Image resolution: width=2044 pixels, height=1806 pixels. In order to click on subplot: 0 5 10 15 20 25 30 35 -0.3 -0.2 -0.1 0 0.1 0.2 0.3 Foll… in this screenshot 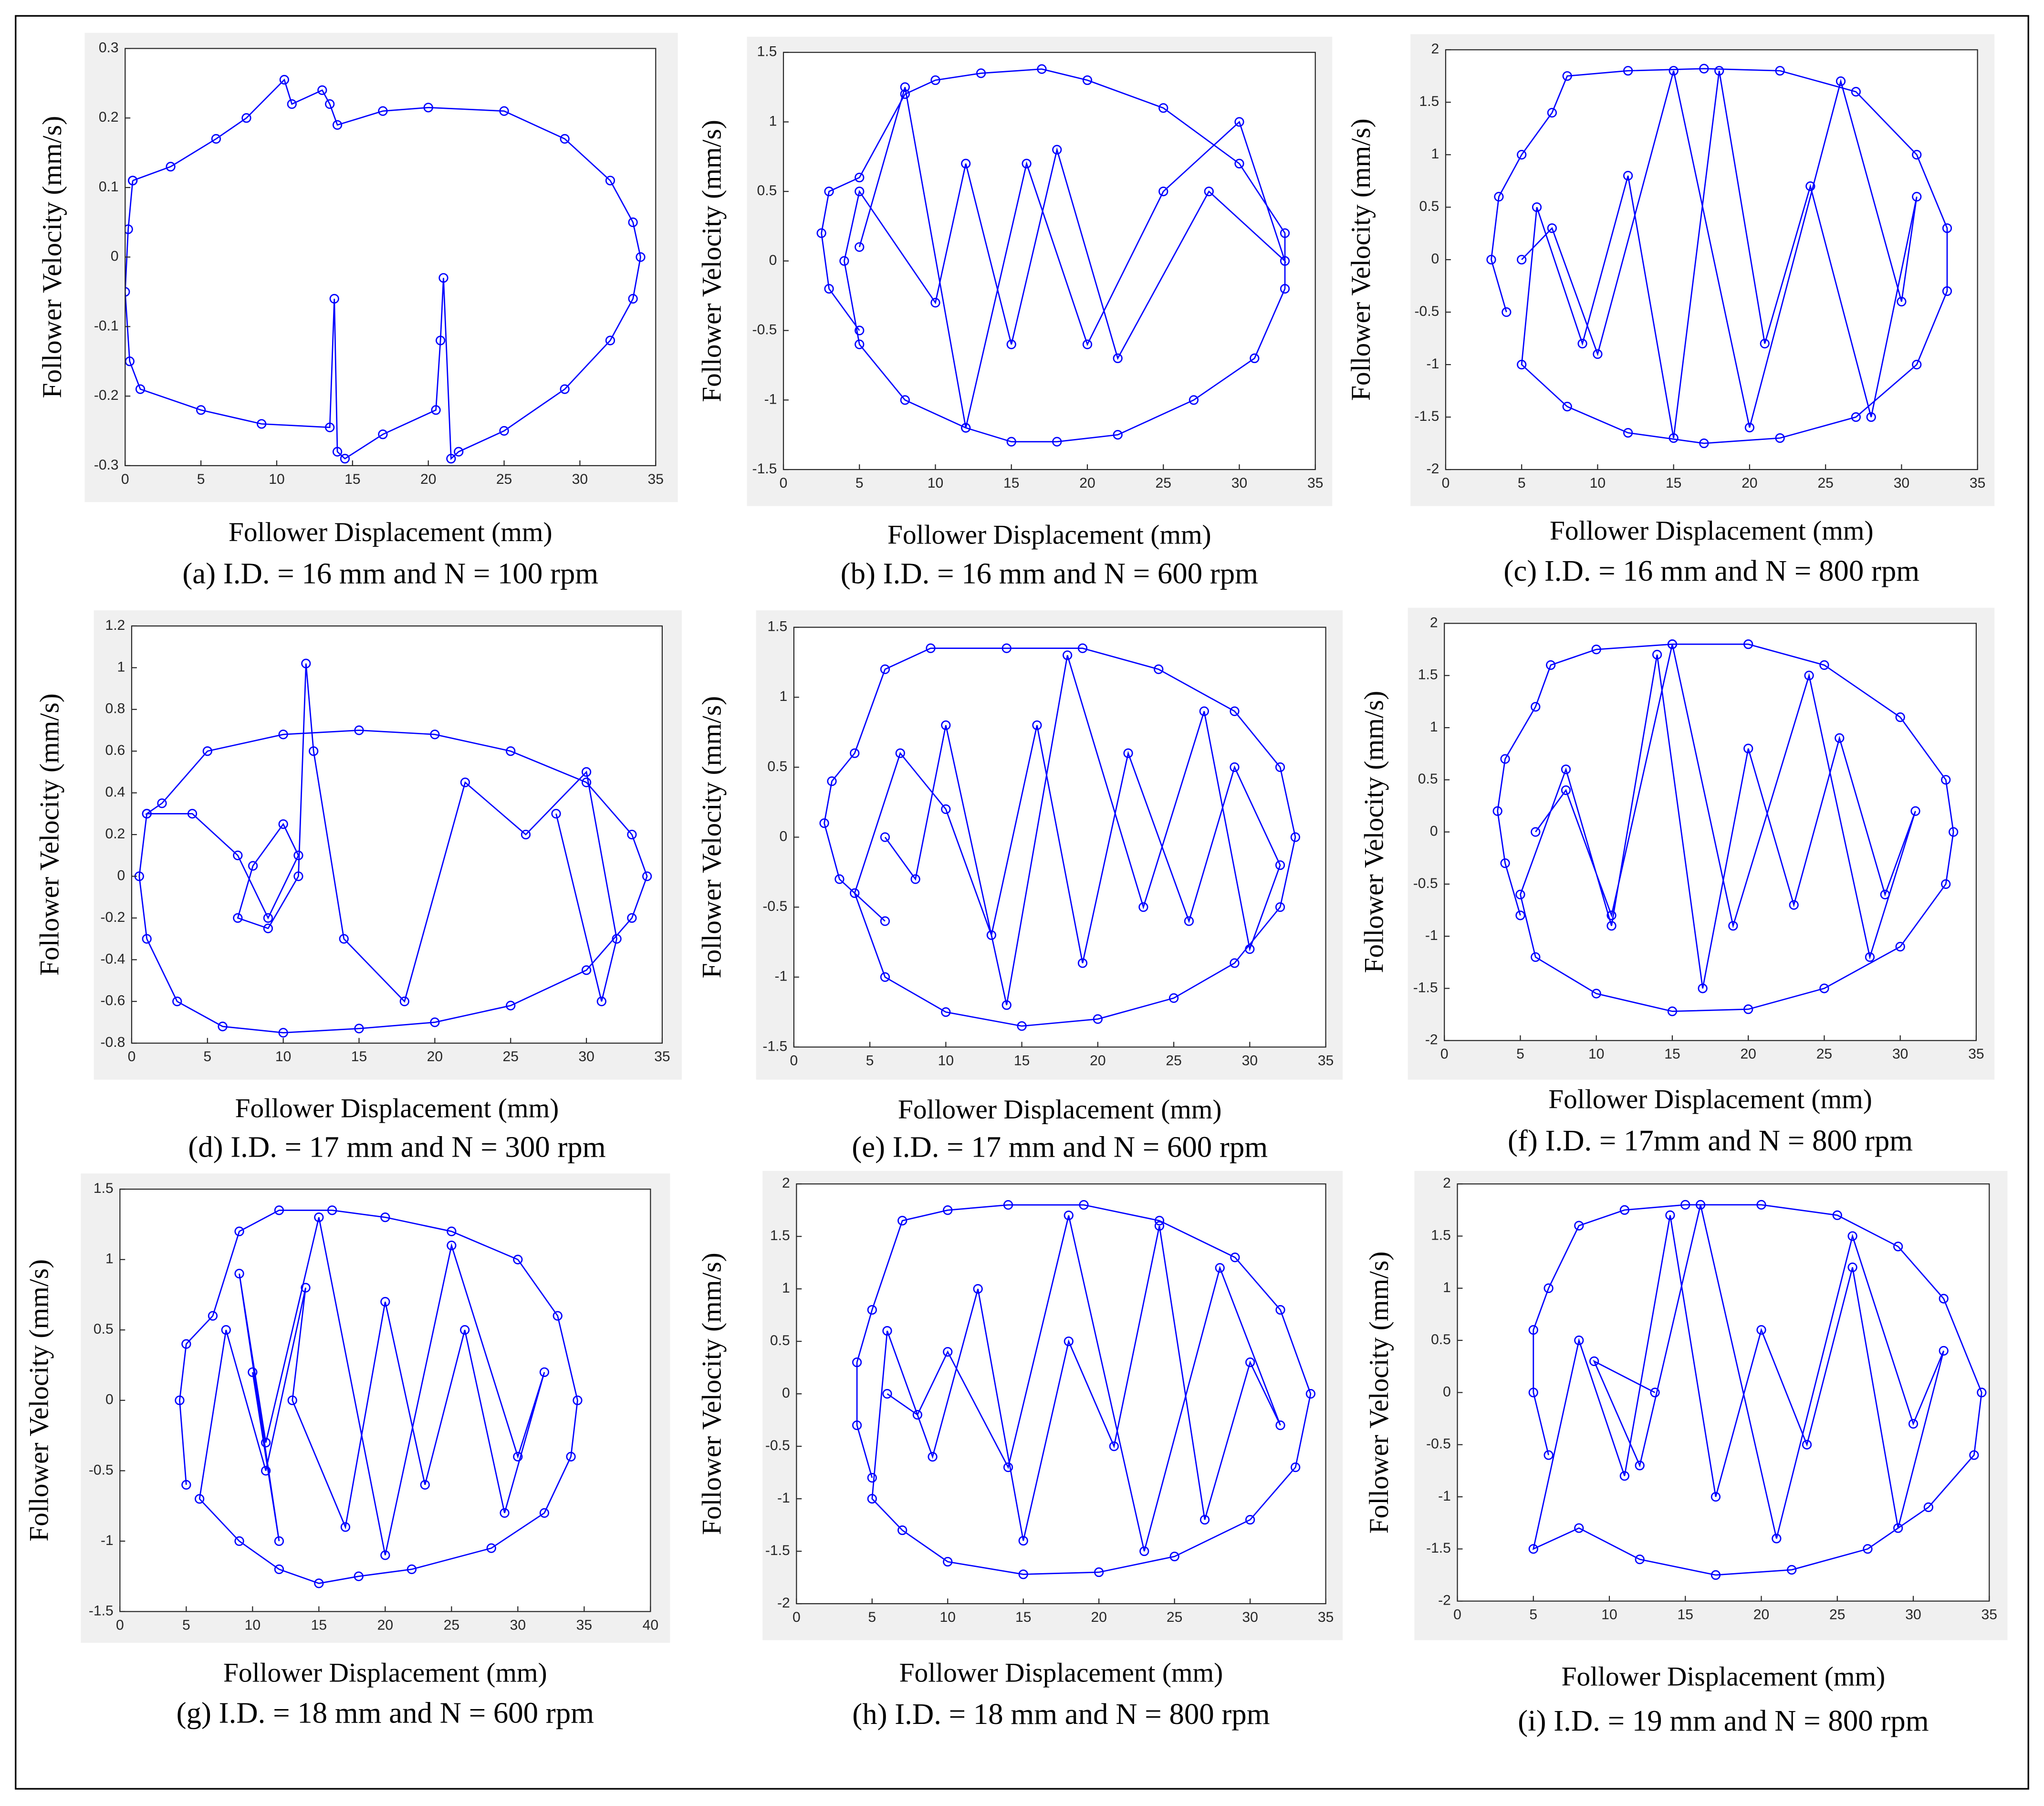, I will do `click(357, 311)`.